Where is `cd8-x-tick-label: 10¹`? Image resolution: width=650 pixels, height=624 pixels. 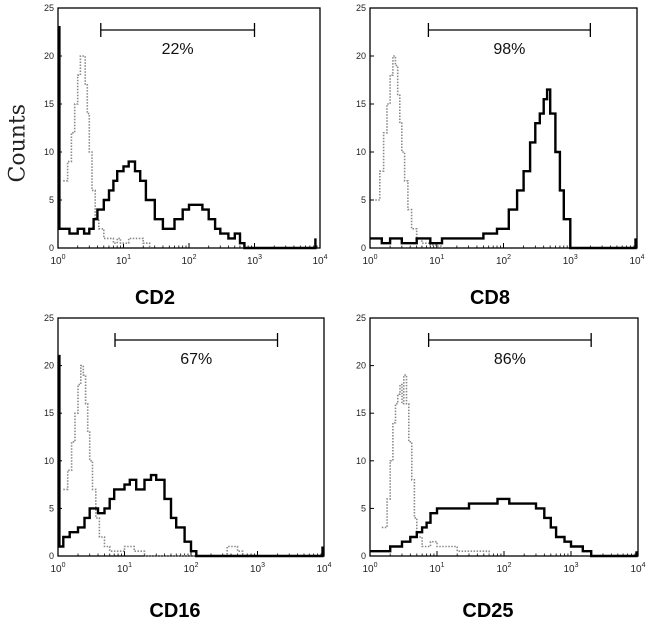 cd8-x-tick-label: 10¹ is located at coordinates (436, 260).